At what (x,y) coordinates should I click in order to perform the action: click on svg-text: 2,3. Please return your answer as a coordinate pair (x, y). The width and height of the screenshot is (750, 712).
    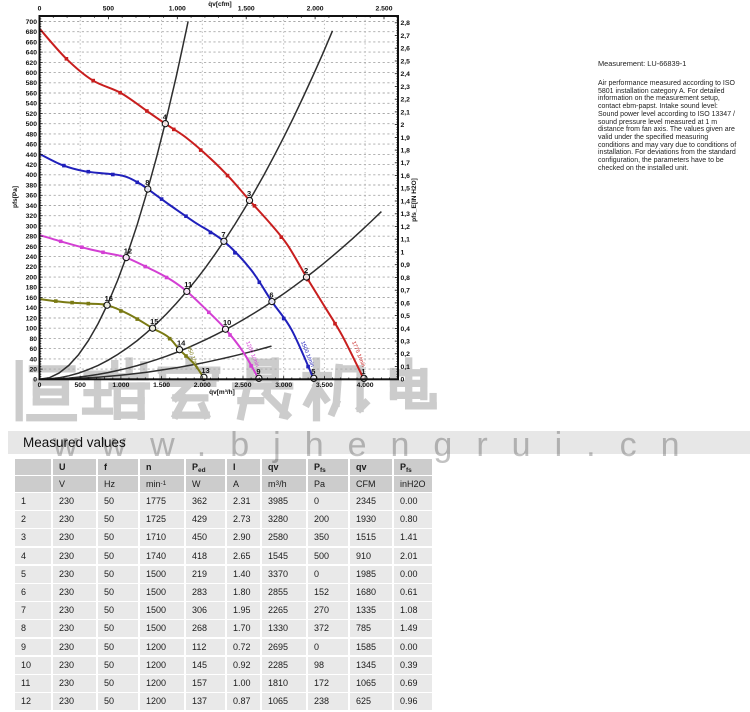
    Looking at the image, I should click on (406, 87).